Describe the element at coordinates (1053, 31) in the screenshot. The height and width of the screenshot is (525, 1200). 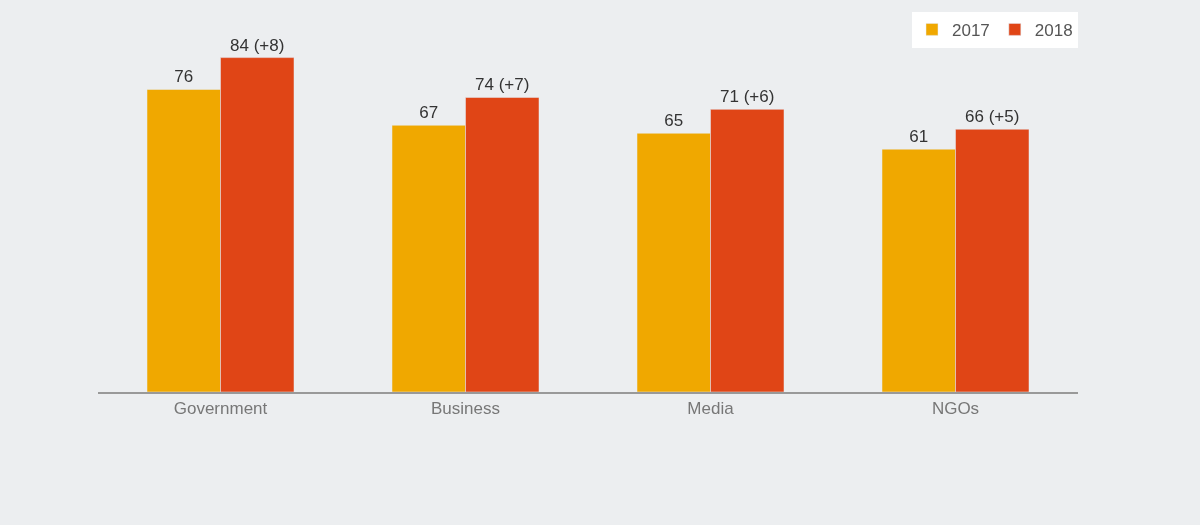
I see `legend-label: 2018` at that location.